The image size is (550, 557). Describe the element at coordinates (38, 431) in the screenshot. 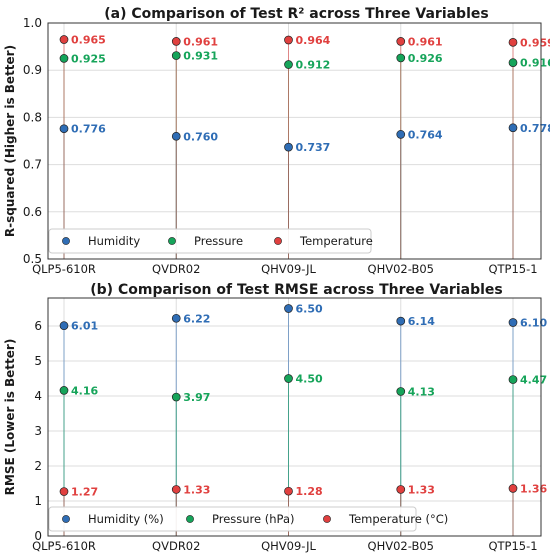

I see `y-tick-label: 3` at that location.